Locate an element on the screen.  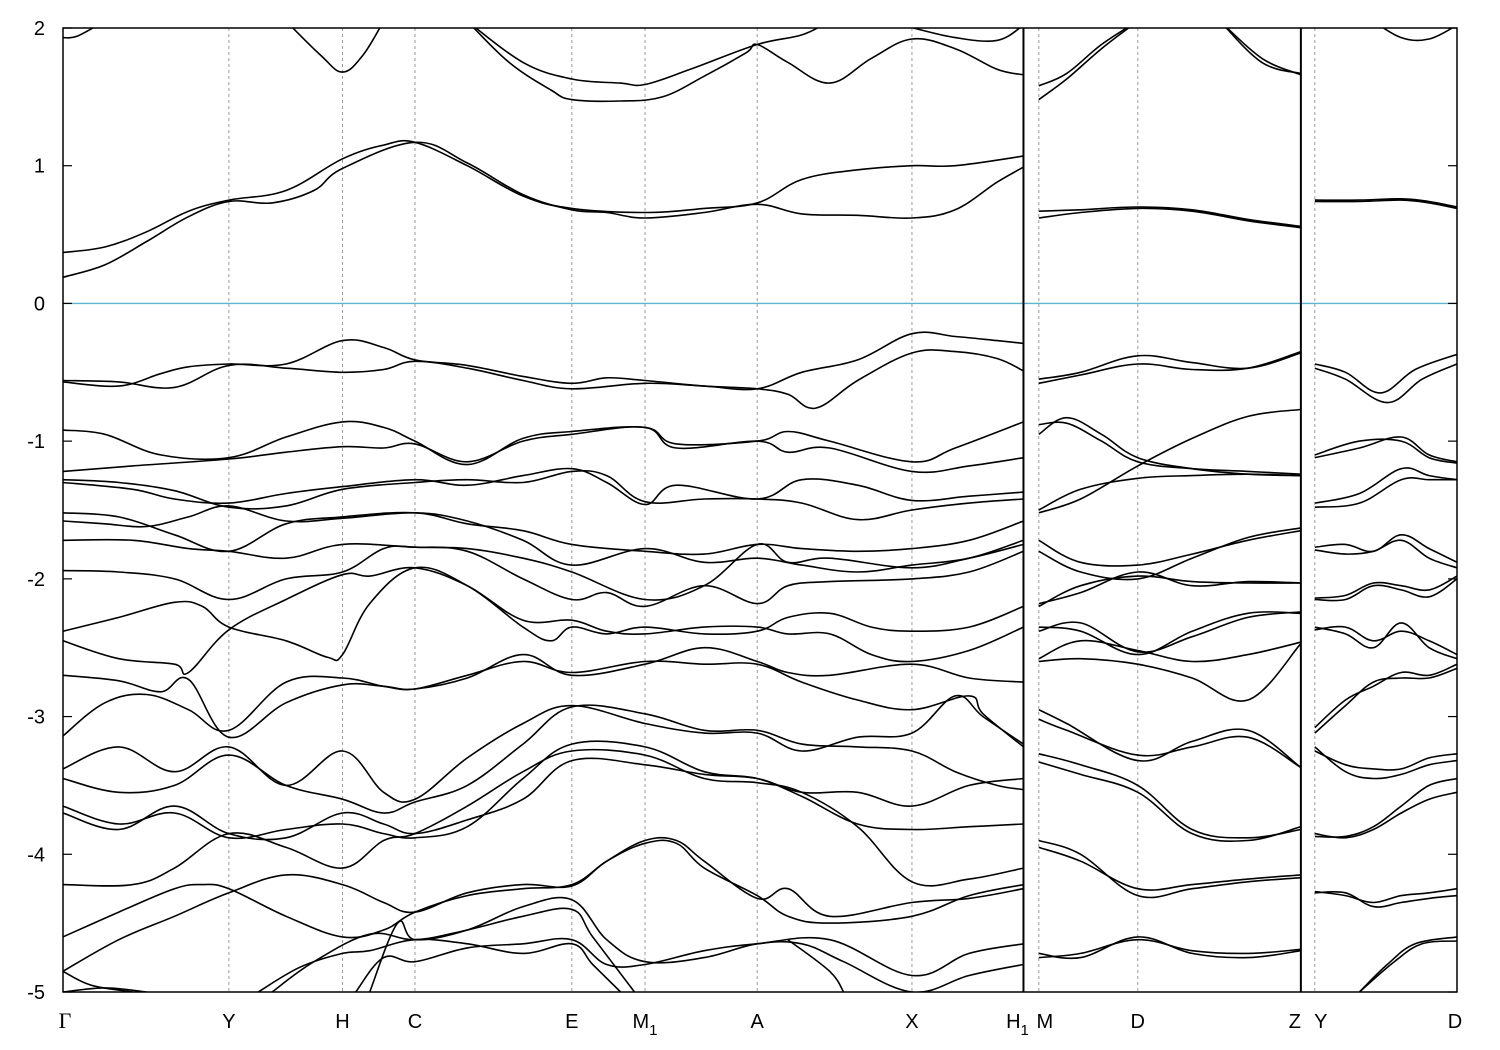
kpoint-label: Γ is located at coordinates (65, 1020).